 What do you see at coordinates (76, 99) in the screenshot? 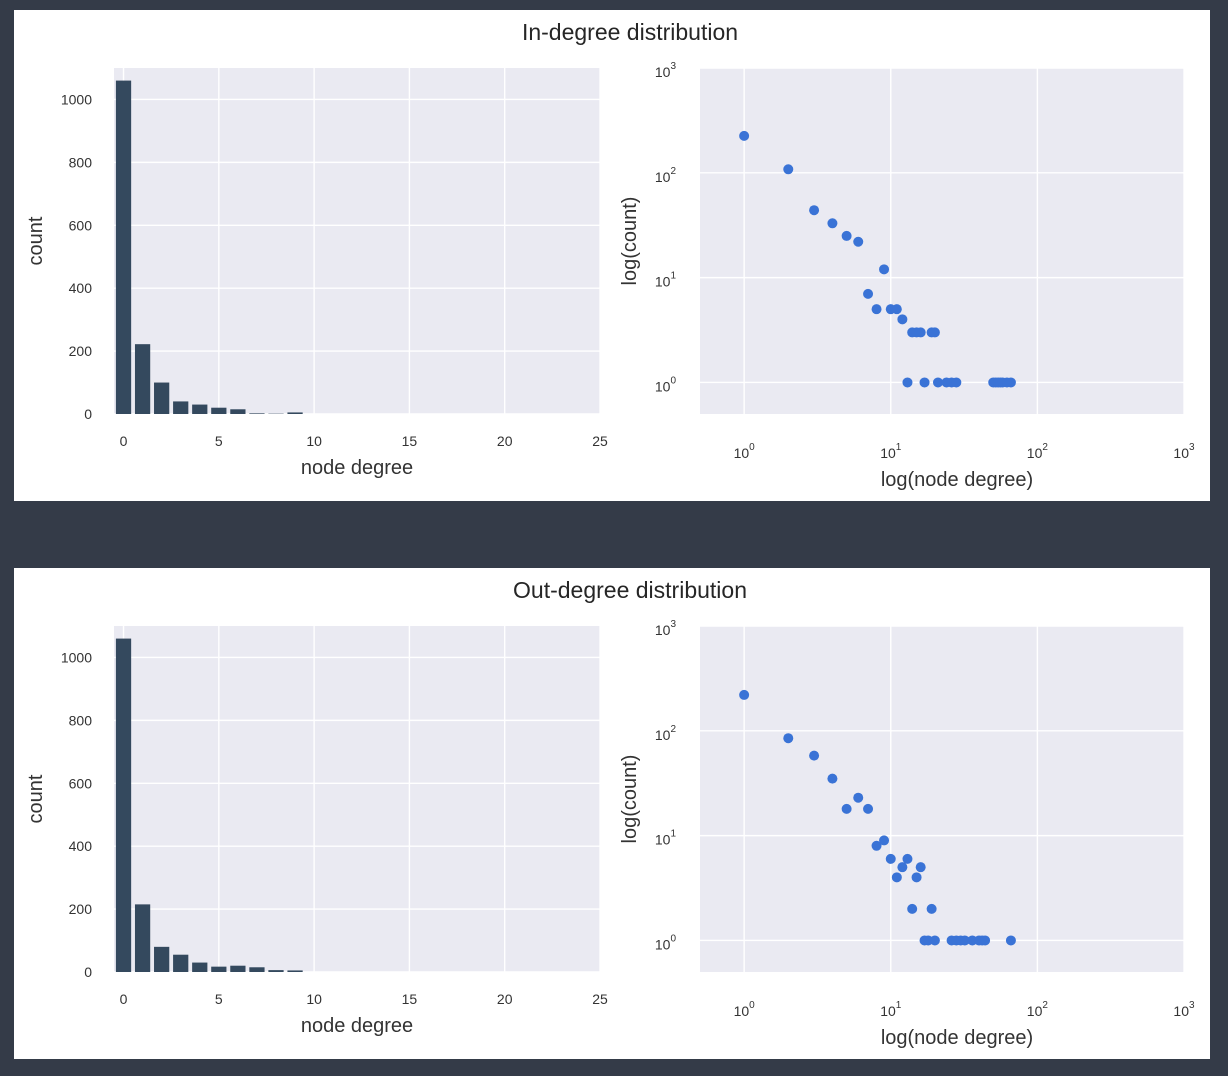
I see `y-tick-label: 1000` at bounding box center [76, 99].